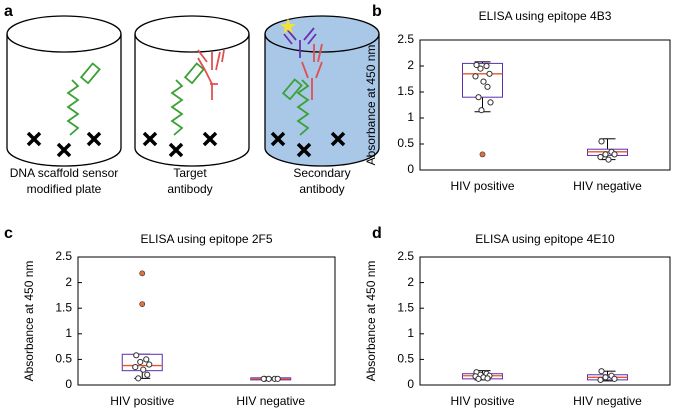 The height and width of the screenshot is (414, 685). Describe the element at coordinates (377, 233) in the screenshot. I see `panel-label: d` at that location.